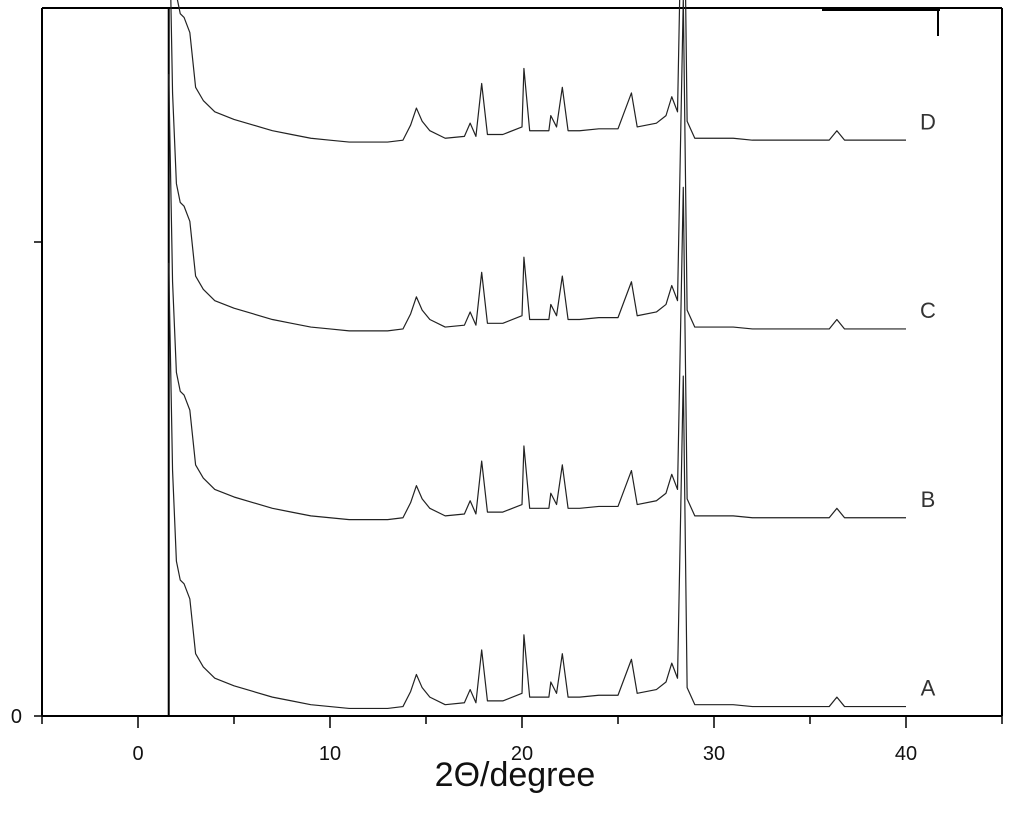  Describe the element at coordinates (330, 754) in the screenshot. I see `x-tick-label: 10` at that location.